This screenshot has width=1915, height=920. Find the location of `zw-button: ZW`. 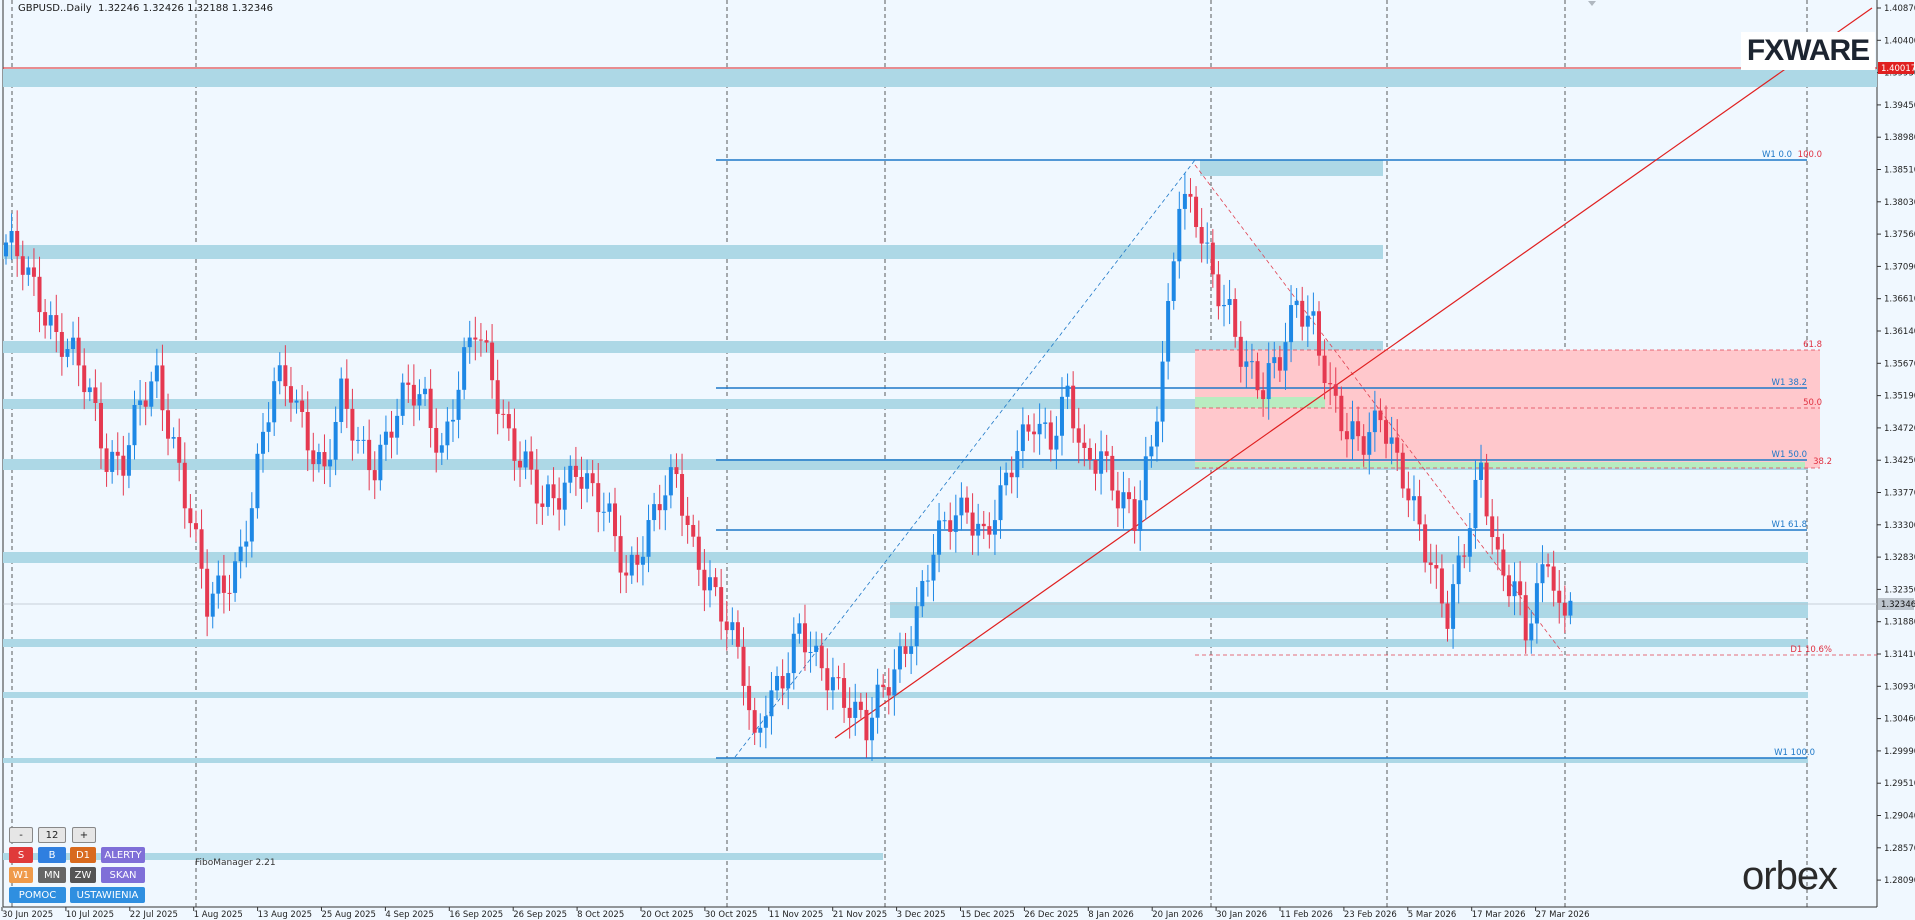

zw-button: ZW is located at coordinates (83, 875).